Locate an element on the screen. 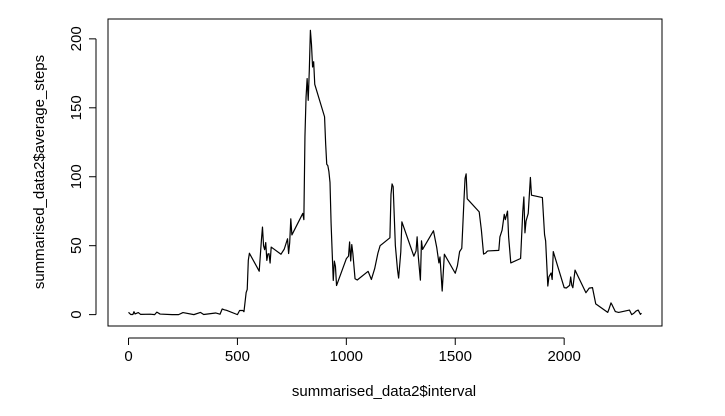 This screenshot has height=416, width=725. x-tick-label: 1500 is located at coordinates (455, 356).